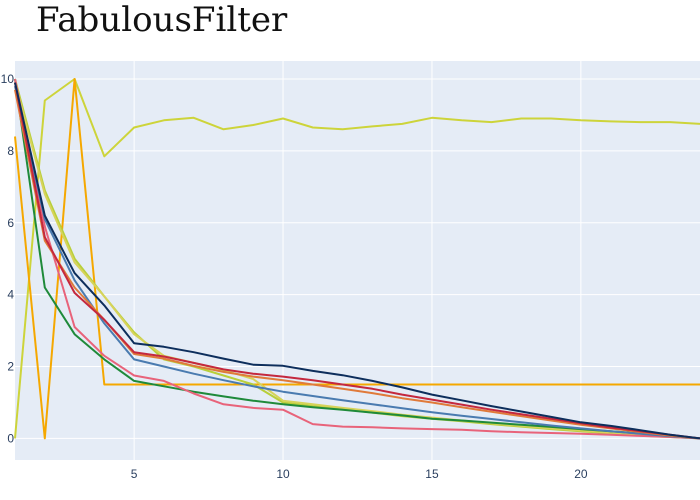 The width and height of the screenshot is (700, 500). I want to click on y-tick-label: 10, so click(8, 79).